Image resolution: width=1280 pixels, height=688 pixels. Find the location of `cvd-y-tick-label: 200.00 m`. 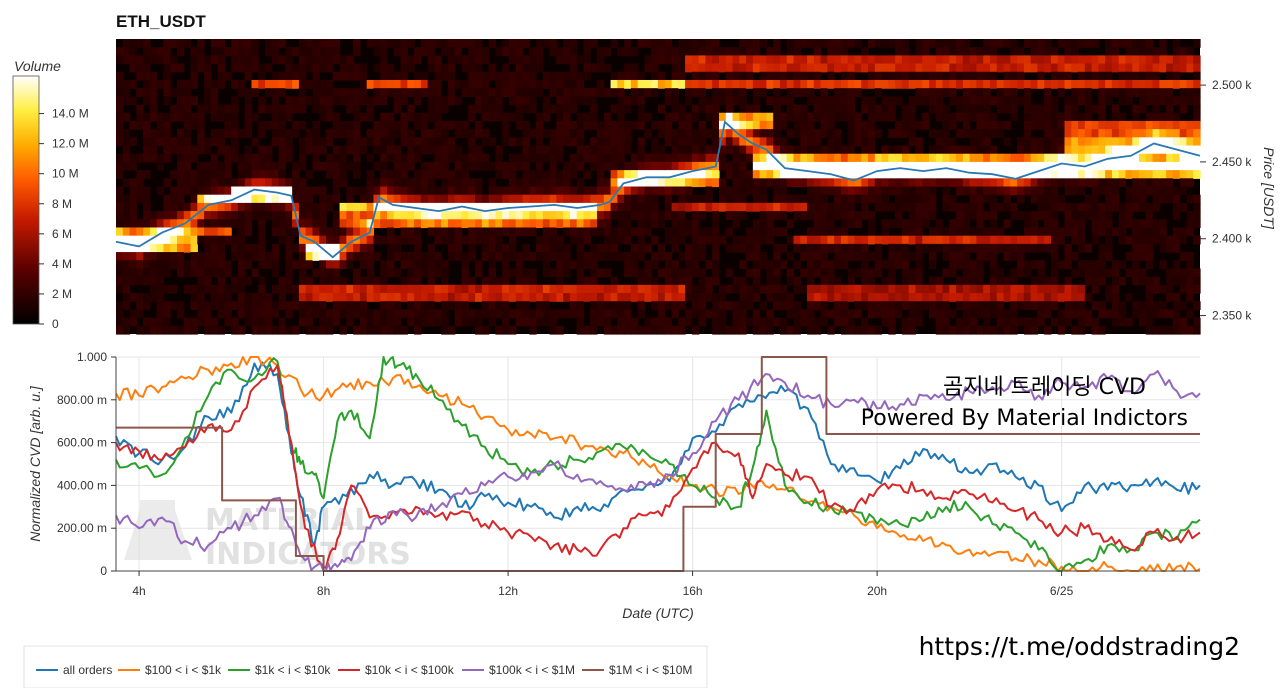

cvd-y-tick-label: 200.00 m is located at coordinates (82, 528).